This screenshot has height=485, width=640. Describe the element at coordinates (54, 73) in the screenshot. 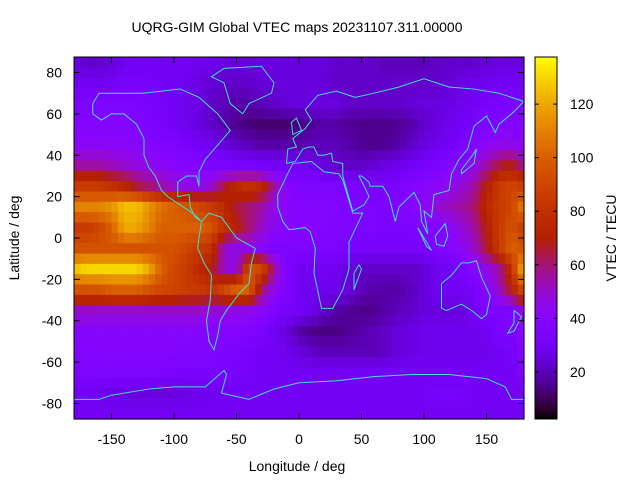

I see `y-tick-label: 80` at that location.